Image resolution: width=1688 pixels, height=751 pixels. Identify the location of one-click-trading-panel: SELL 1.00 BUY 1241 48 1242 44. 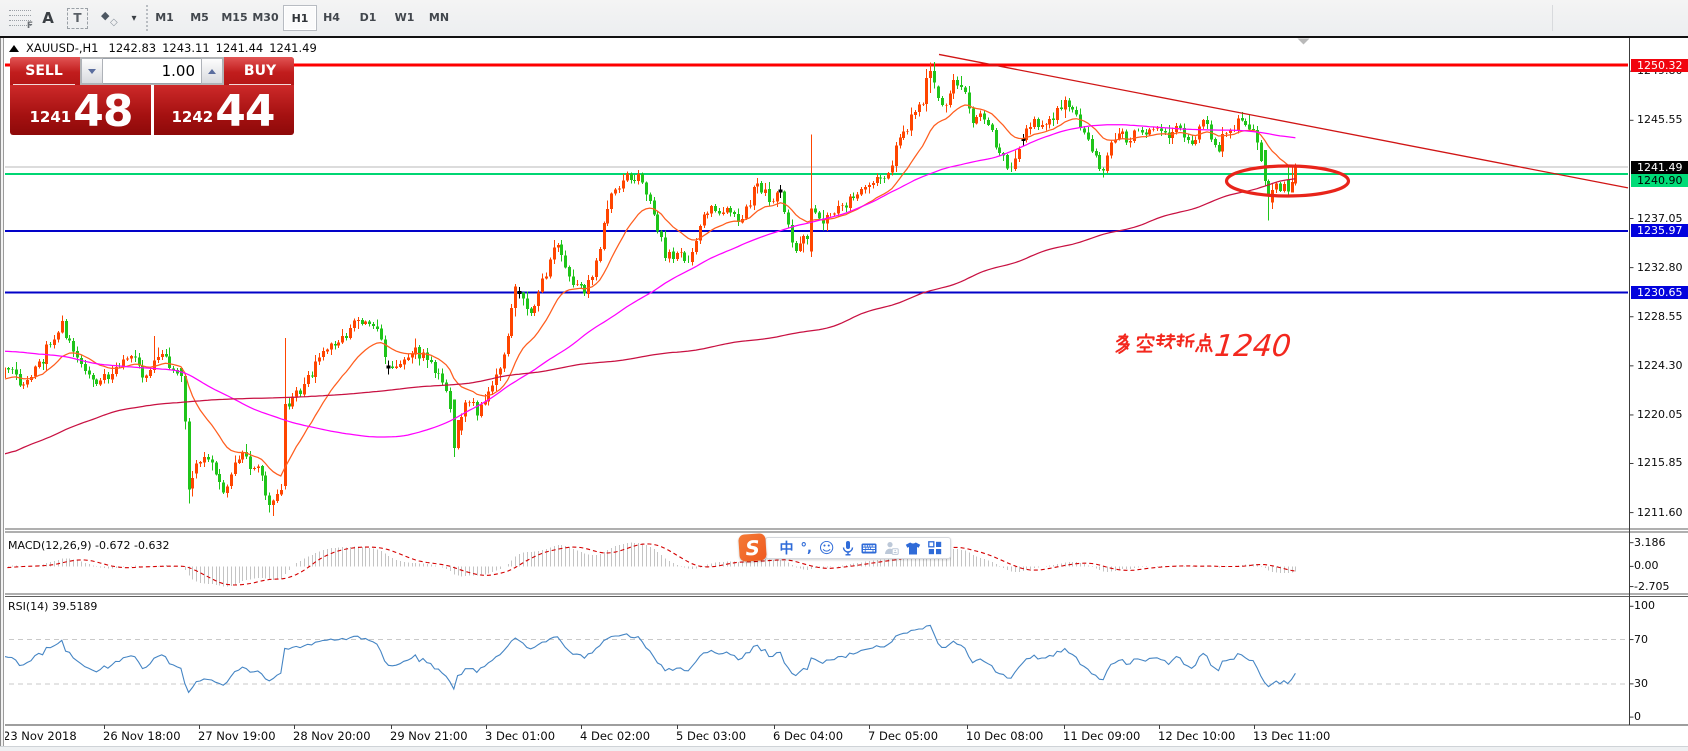
(152, 96).